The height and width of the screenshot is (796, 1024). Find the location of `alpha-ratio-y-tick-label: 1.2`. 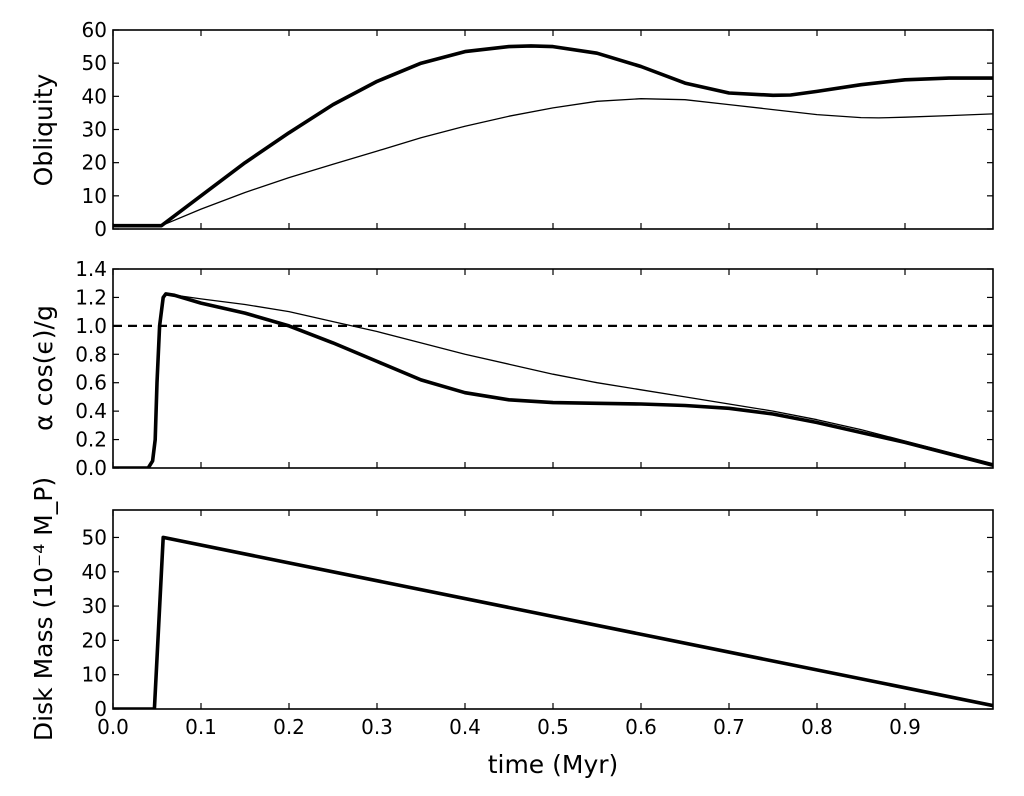

alpha-ratio-y-tick-label: 1.2 is located at coordinates (91, 297).